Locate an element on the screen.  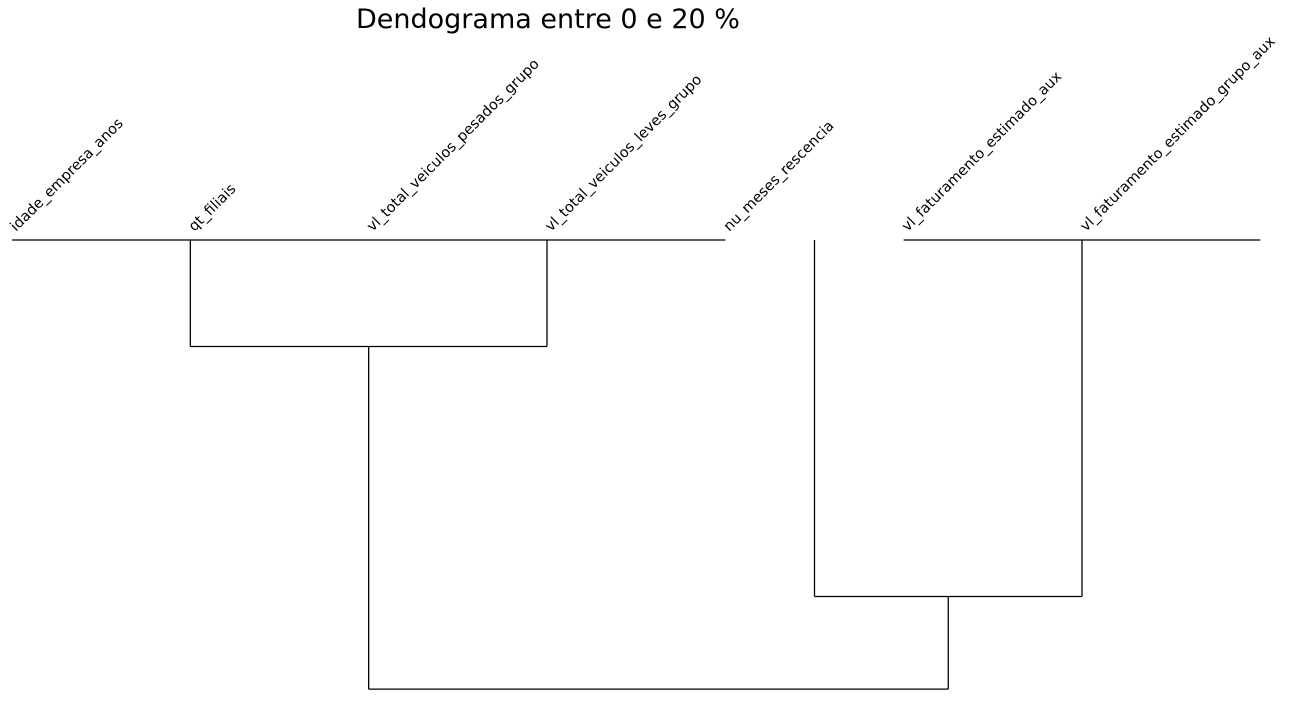
leaf-label-2: vl_total_veiculos_pesados_grupo is located at coordinates (453, 145).